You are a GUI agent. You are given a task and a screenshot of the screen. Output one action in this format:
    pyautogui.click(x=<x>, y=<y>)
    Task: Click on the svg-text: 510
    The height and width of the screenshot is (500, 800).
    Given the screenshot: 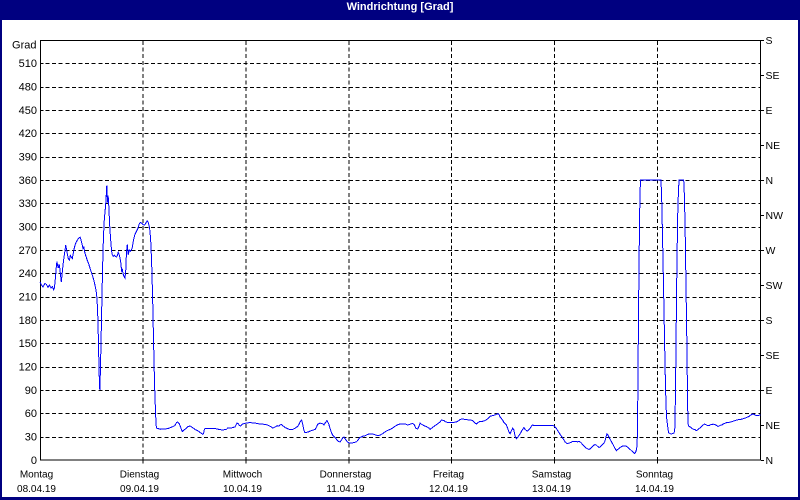 What is the action you would take?
    pyautogui.click(x=28, y=64)
    